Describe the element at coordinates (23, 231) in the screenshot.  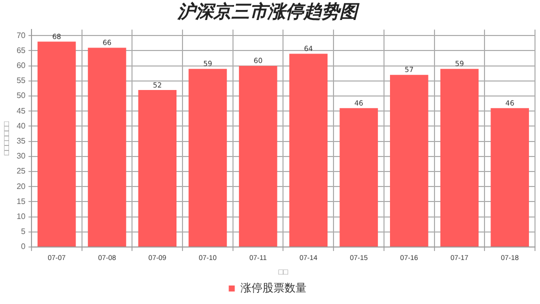
I see `y-tick-label: 5` at that location.